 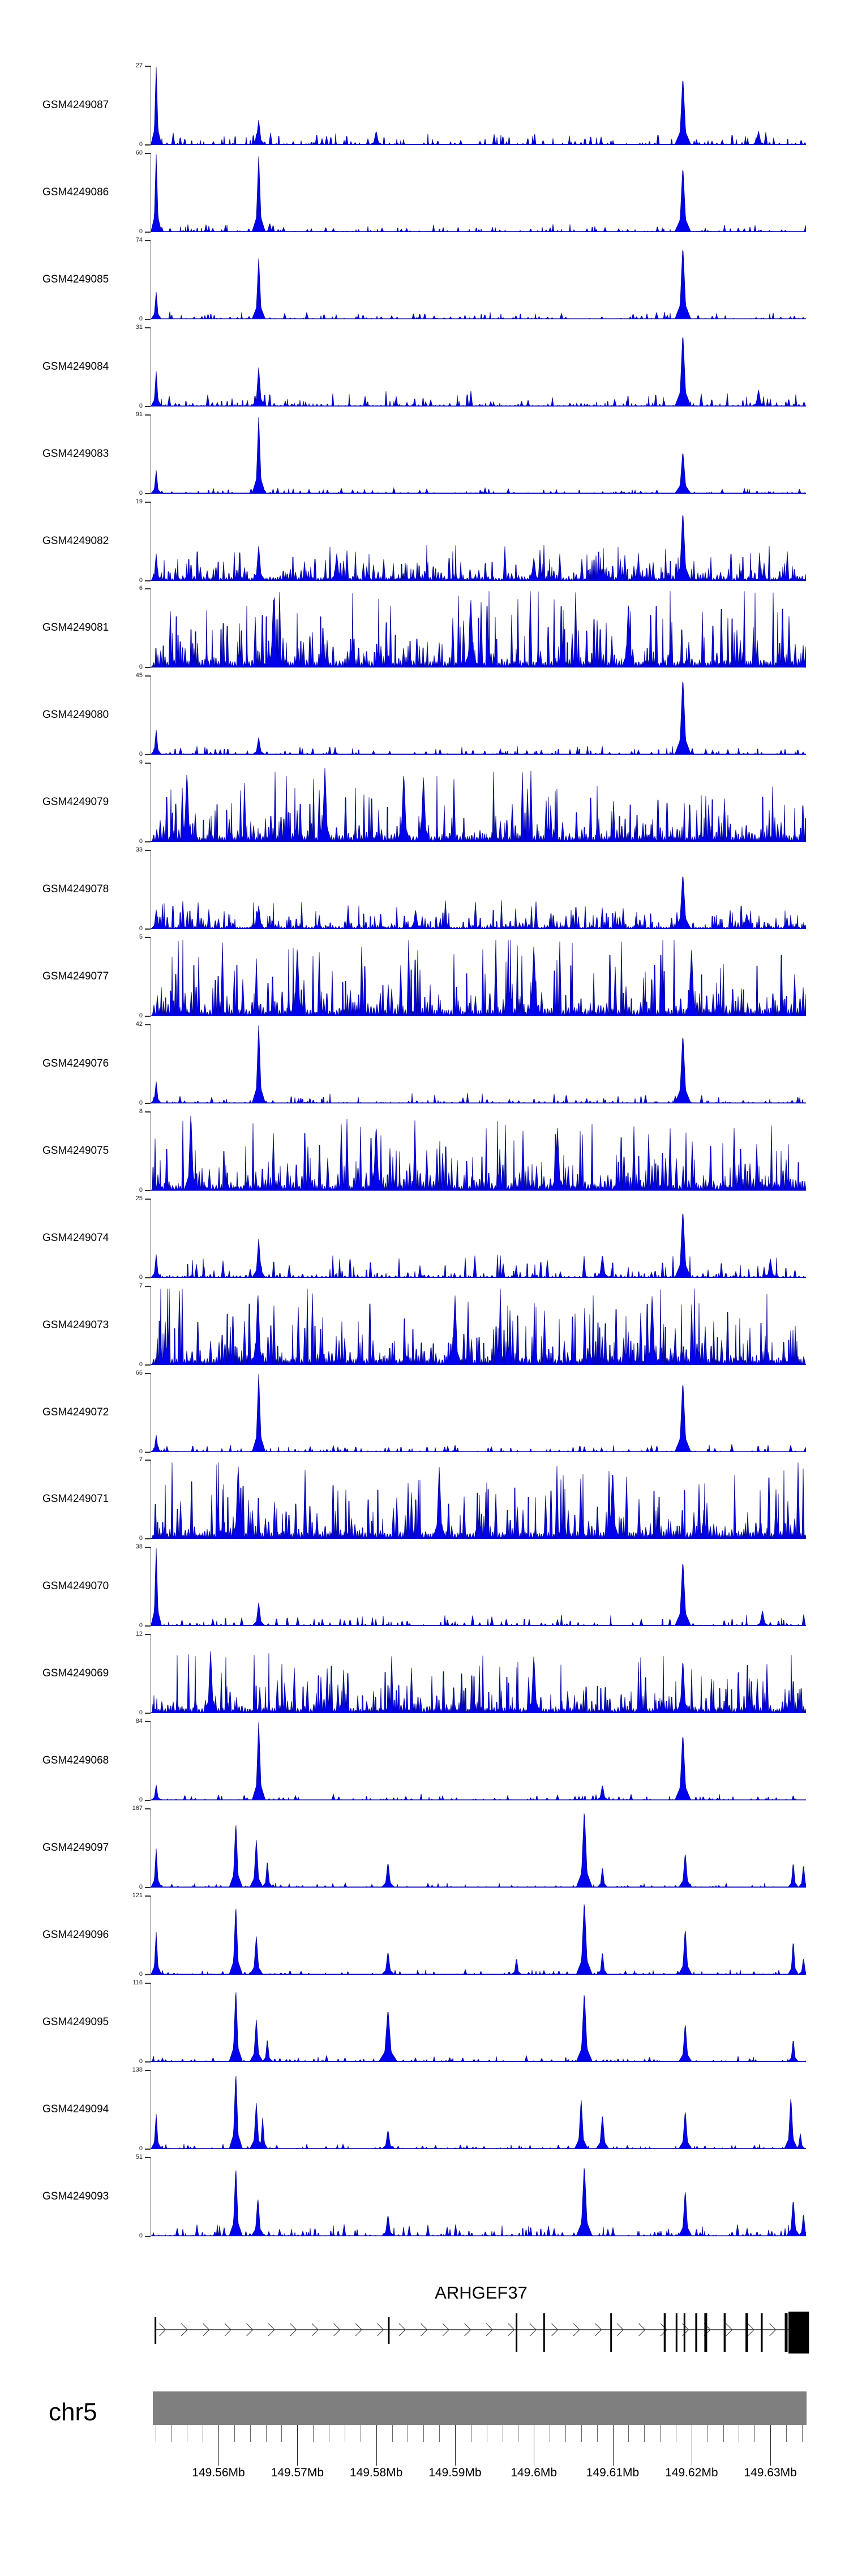 I want to click on track-label: GSM4249081, so click(x=75, y=628).